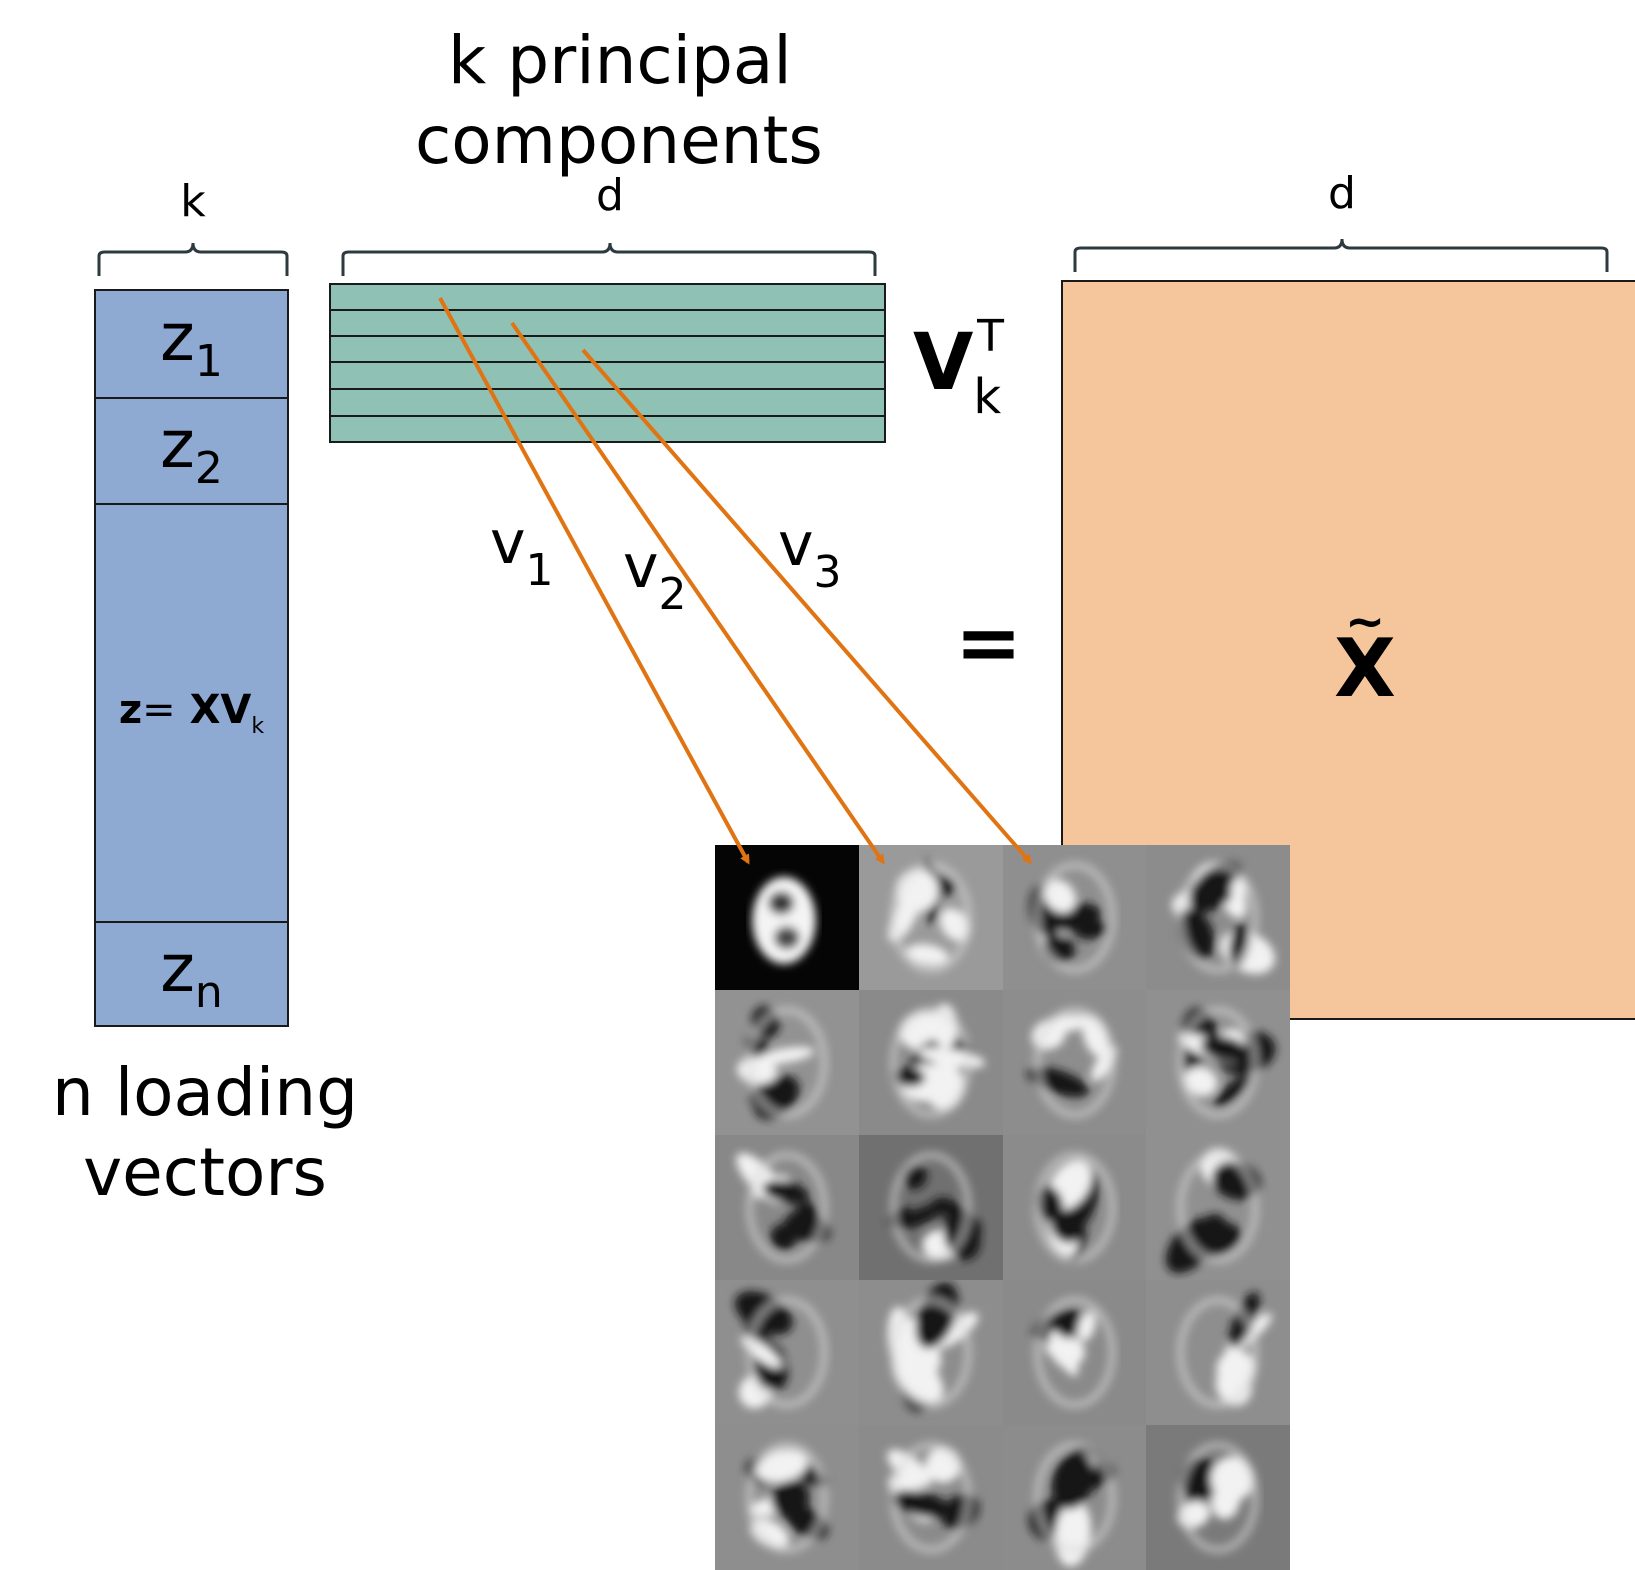 This screenshot has width=1635, height=1570. I want to click on z-matrix: z1 z2 z= XVk zn, so click(191, 658).